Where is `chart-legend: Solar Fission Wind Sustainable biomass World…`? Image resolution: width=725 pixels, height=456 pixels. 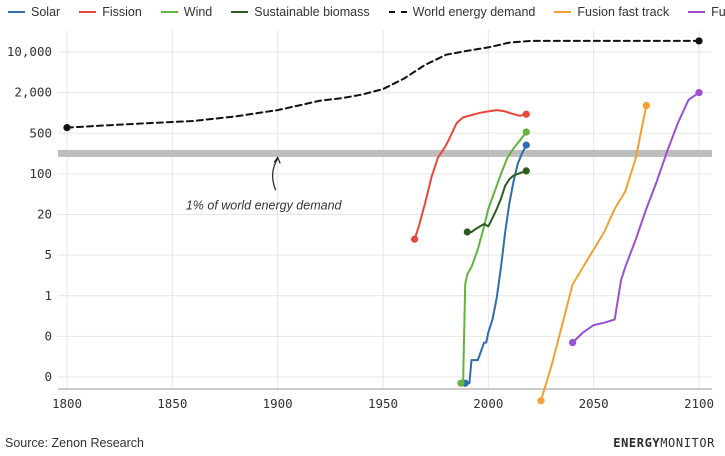
chart-legend: Solar Fission Wind Sustainable biomass World… is located at coordinates (366, 12).